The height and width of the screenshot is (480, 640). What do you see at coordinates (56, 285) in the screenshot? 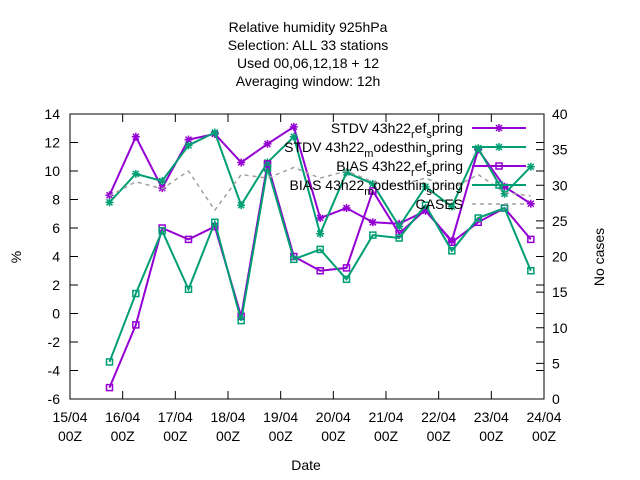
I see `y-tick-label: 2` at bounding box center [56, 285].